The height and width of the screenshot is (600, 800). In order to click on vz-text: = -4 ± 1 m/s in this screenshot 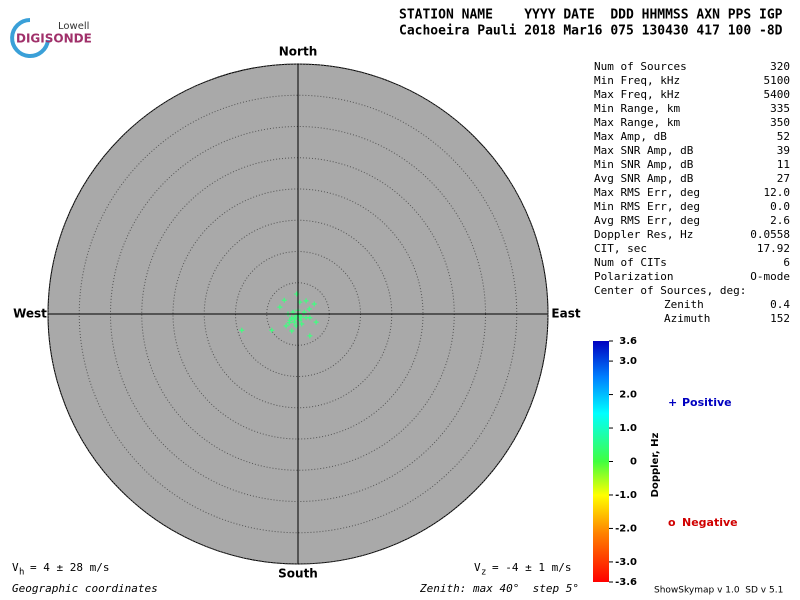, I will do `click(531, 567)`.